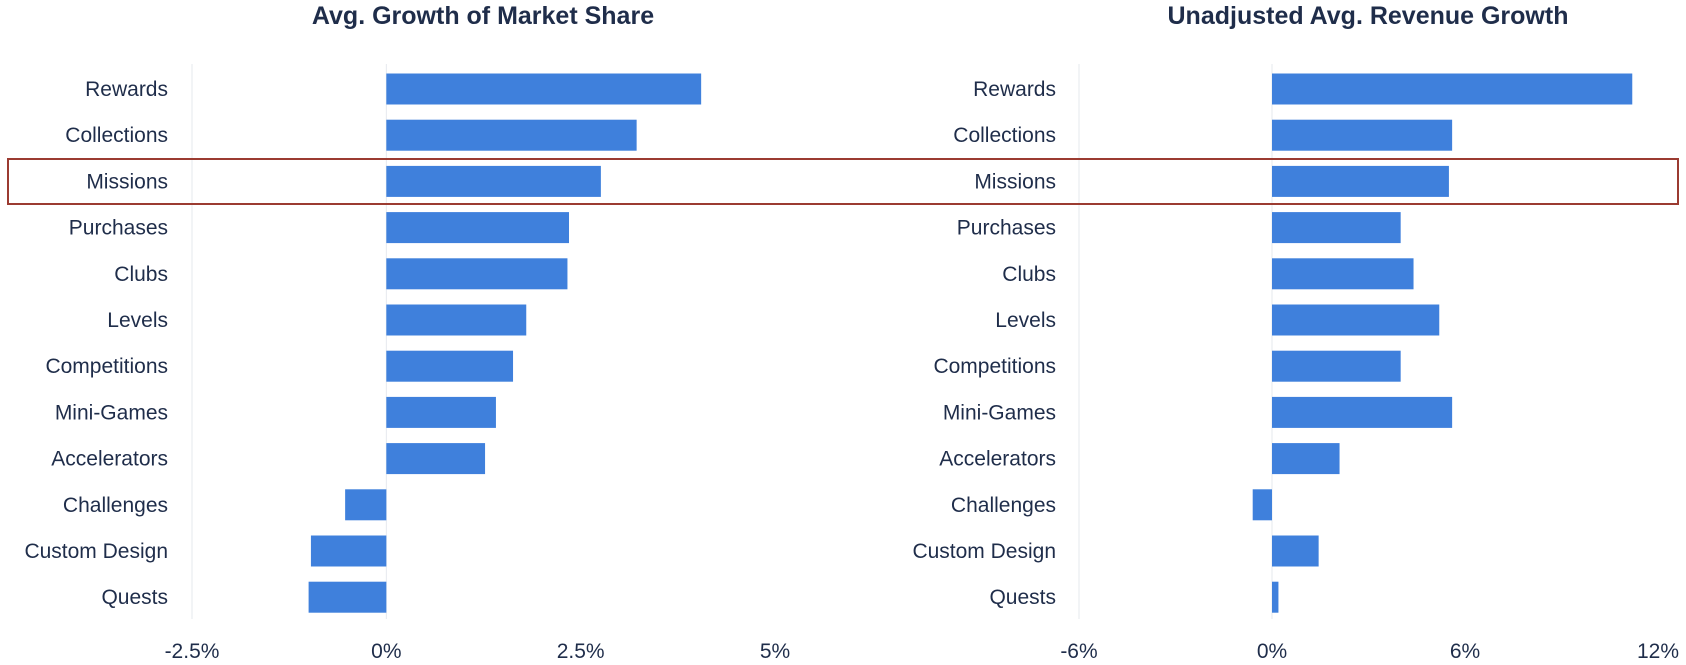  What do you see at coordinates (1465, 651) in the screenshot?
I see `x-tick-label: 6%` at bounding box center [1465, 651].